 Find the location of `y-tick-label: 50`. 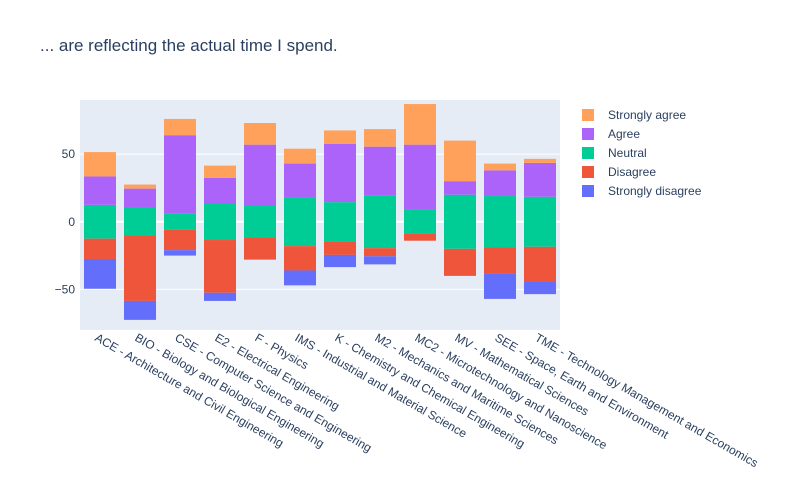

y-tick-label: 50 is located at coordinates (69, 154).